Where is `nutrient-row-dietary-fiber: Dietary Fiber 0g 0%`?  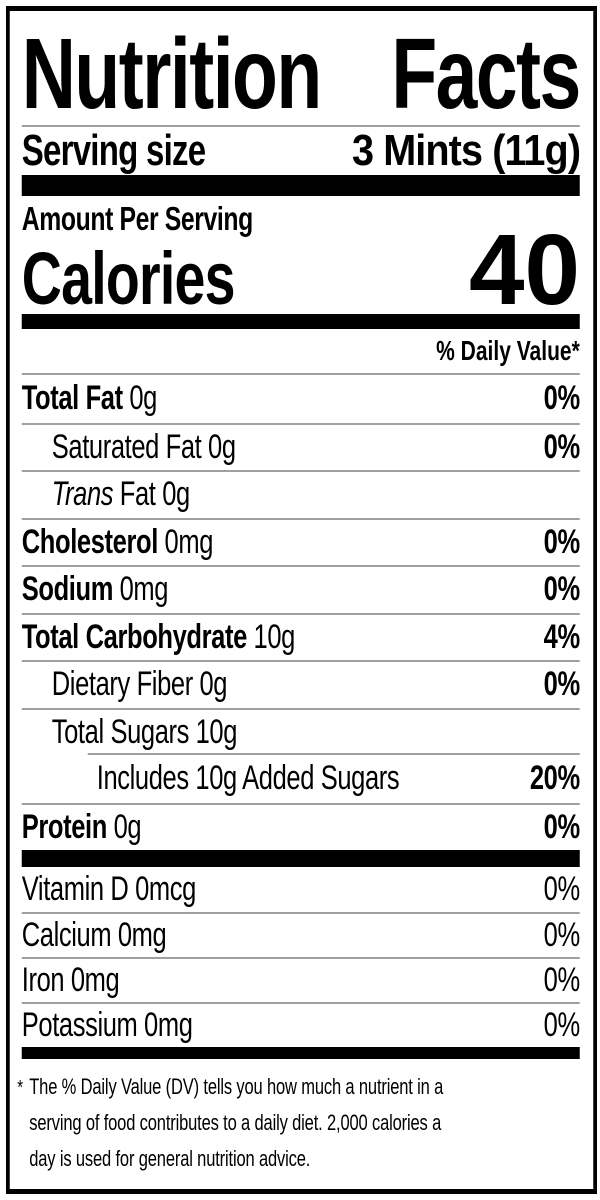
nutrient-row-dietary-fiber: Dietary Fiber 0g 0% is located at coordinates (300, 684).